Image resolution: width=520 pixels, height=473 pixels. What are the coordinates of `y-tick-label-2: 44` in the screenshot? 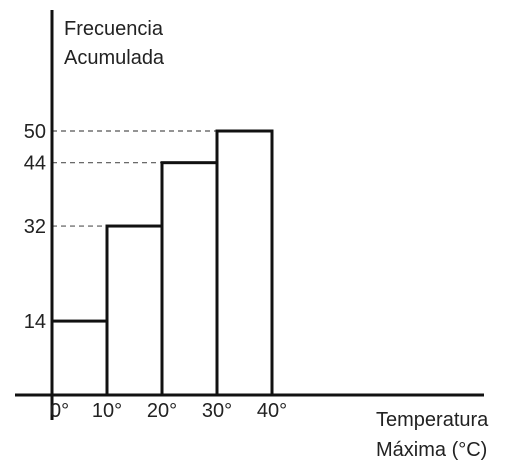 It's located at (35, 164).